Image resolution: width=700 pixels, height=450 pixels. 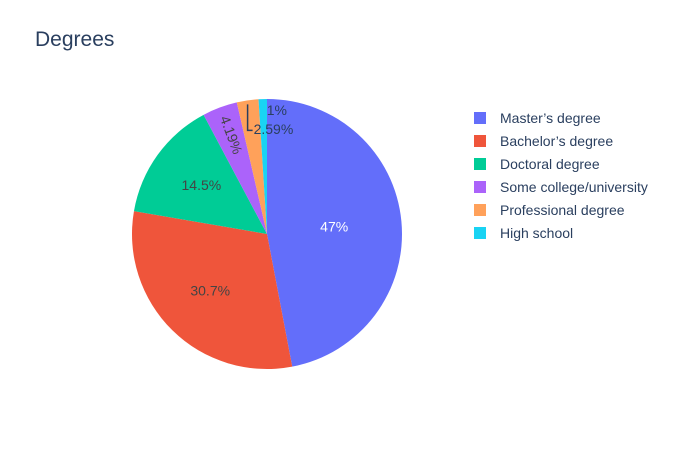 I want to click on slice-label-high-school: 1%, so click(x=277, y=110).